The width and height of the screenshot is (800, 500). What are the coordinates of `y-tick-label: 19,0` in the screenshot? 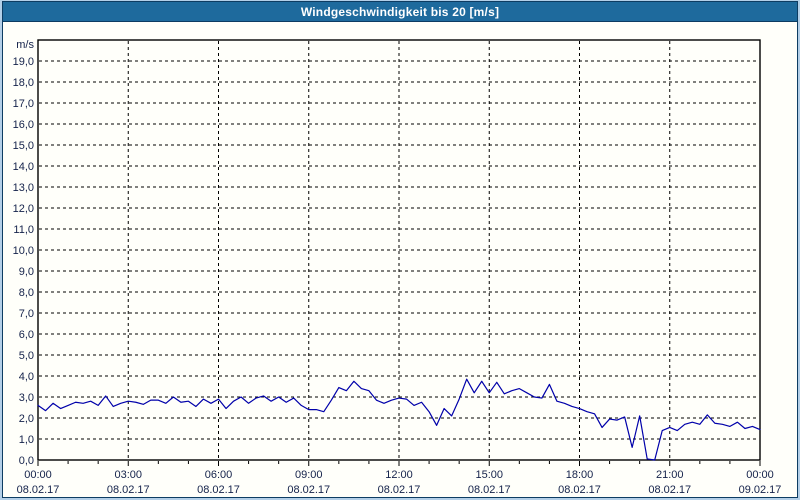 It's located at (23, 62).